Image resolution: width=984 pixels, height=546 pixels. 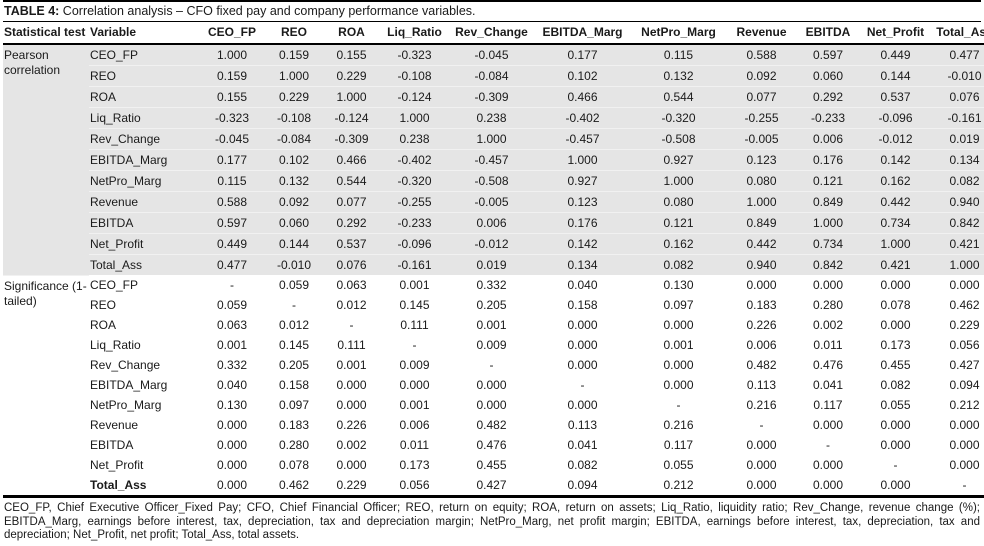 What do you see at coordinates (761, 160) in the screenshot?
I see `cell-value: 0.123` at bounding box center [761, 160].